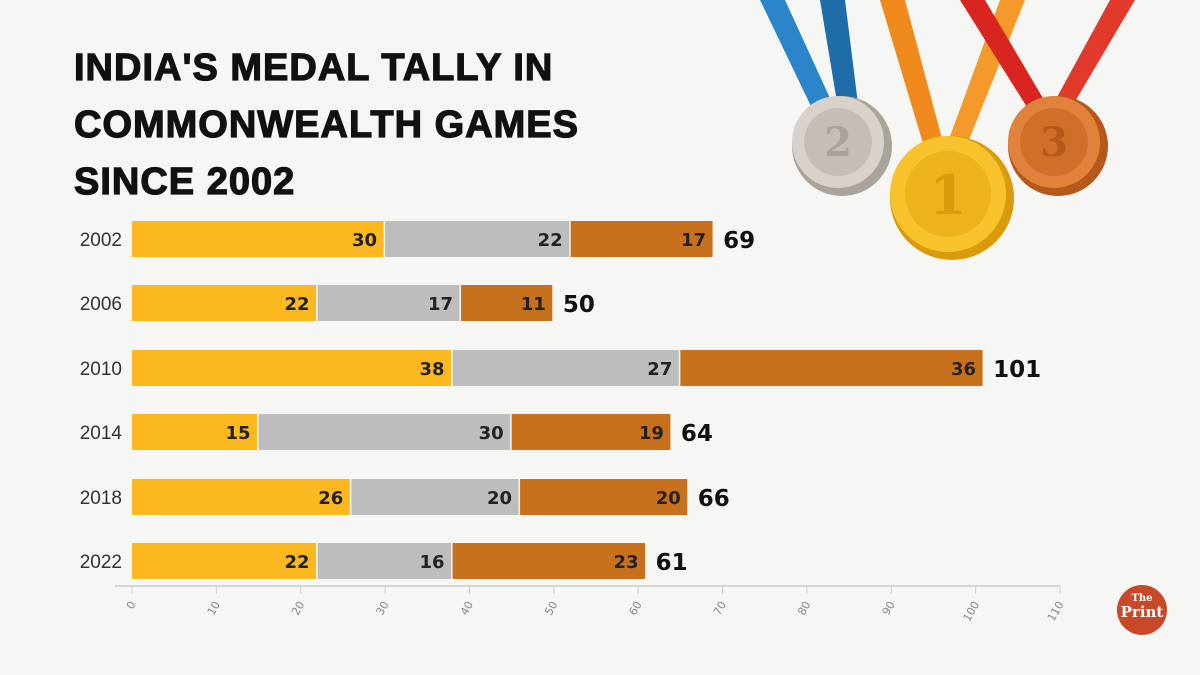  What do you see at coordinates (101, 240) in the screenshot?
I see `category-label: 2002` at bounding box center [101, 240].